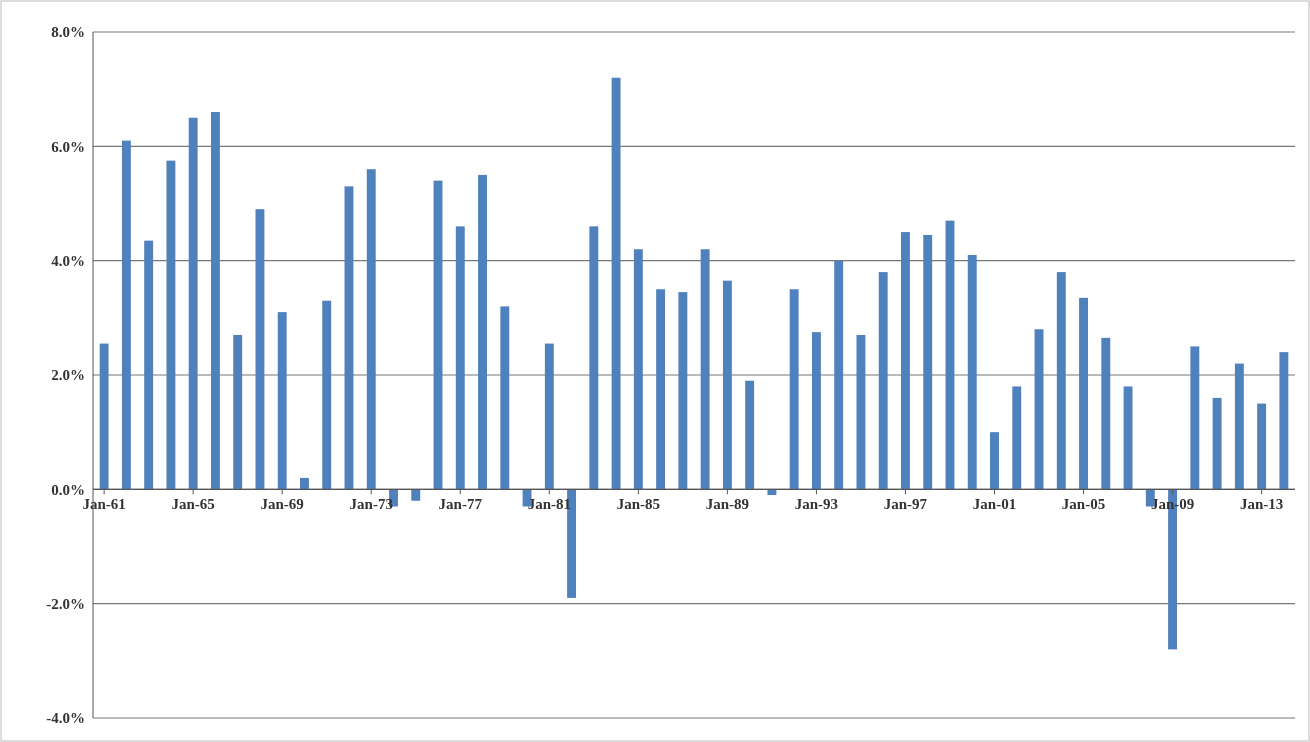  What do you see at coordinates (65, 603) in the screenshot?
I see `y-tick-label: -2.0%` at bounding box center [65, 603].